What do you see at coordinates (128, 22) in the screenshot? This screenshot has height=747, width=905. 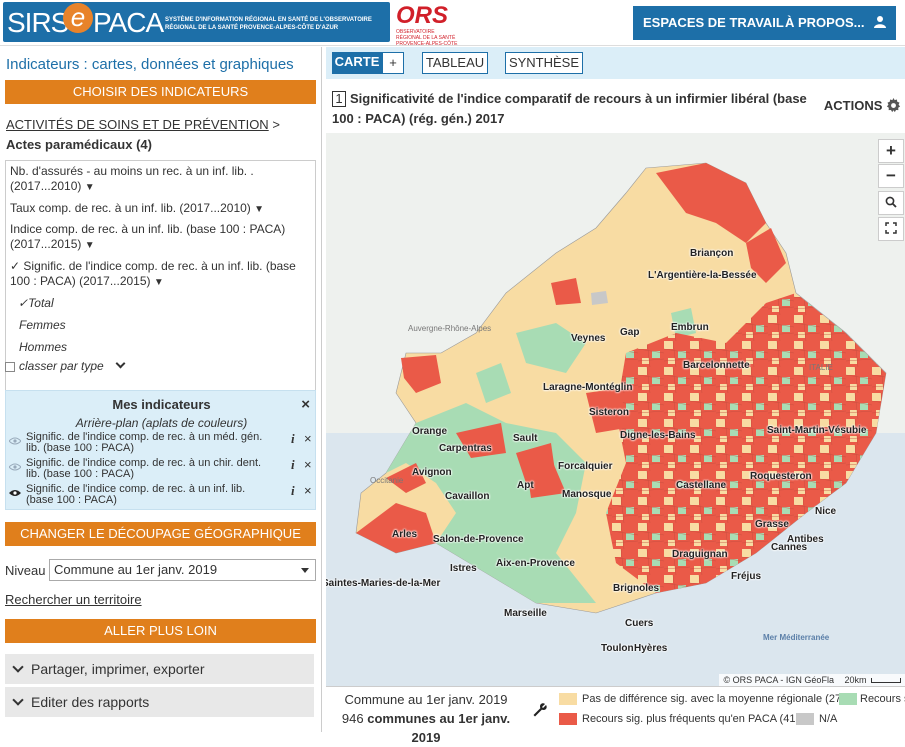 I see `logo-paca-text: PACA` at bounding box center [128, 22].